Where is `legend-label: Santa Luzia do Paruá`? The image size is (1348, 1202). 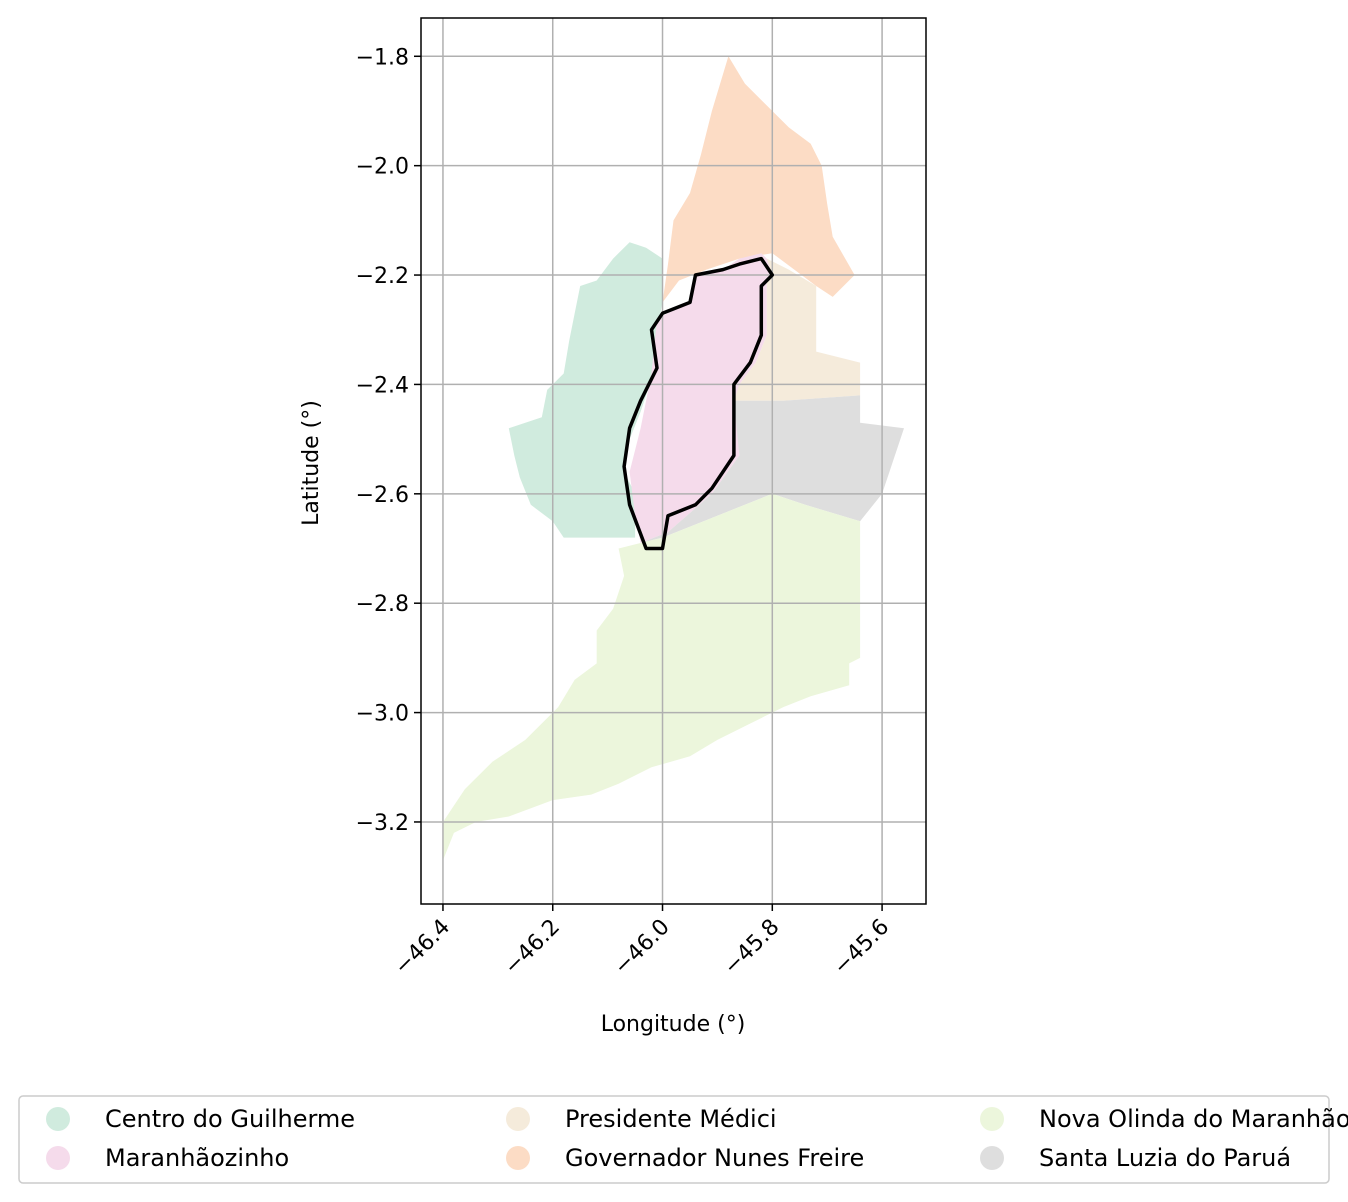
legend-label: Santa Luzia do Paruá is located at coordinates (1165, 1158).